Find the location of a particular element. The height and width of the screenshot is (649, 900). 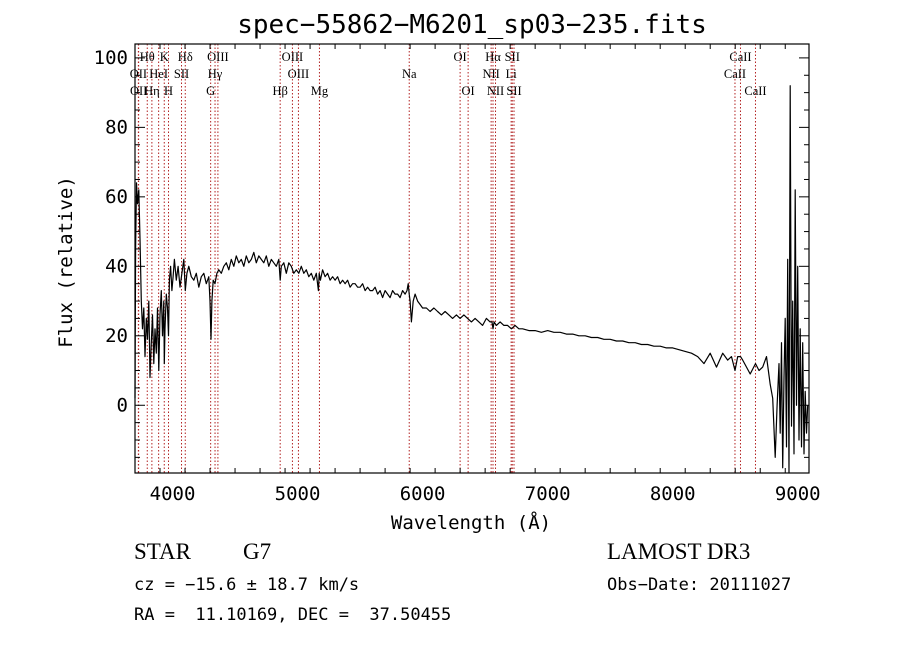

spectral-line-label: H is located at coordinates (168, 91).